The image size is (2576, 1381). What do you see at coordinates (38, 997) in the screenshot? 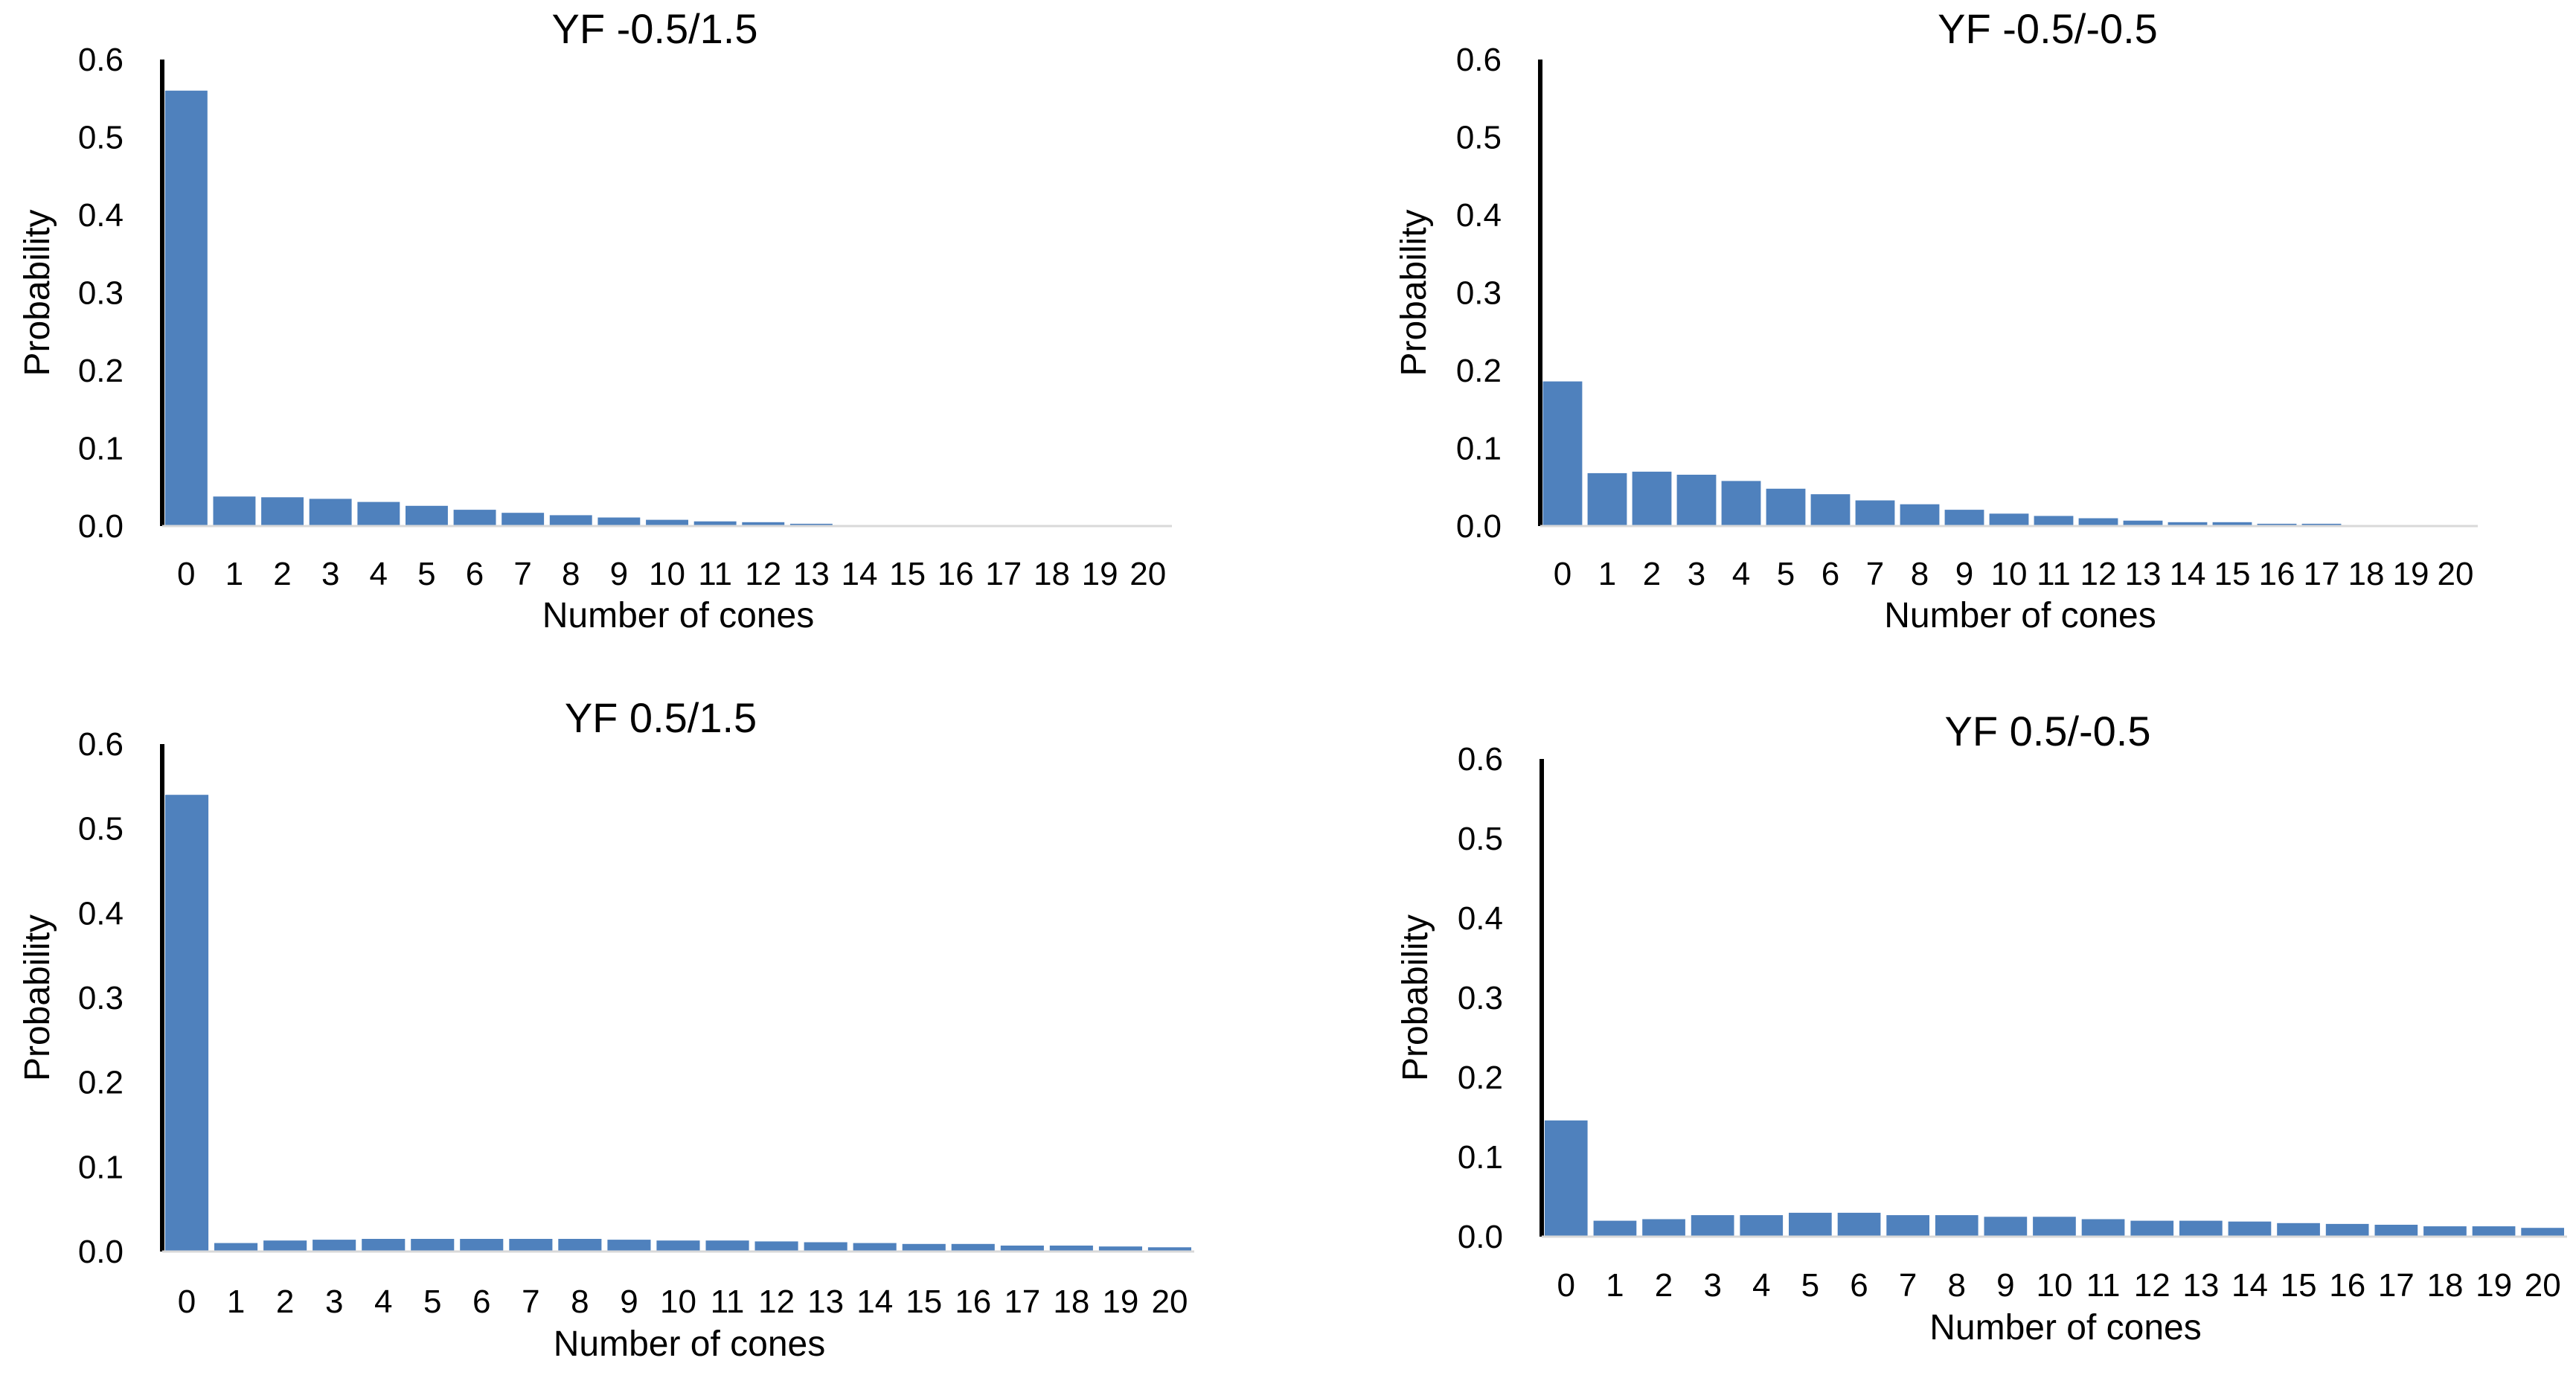
I see `y-axis-label: Probability` at bounding box center [38, 997].